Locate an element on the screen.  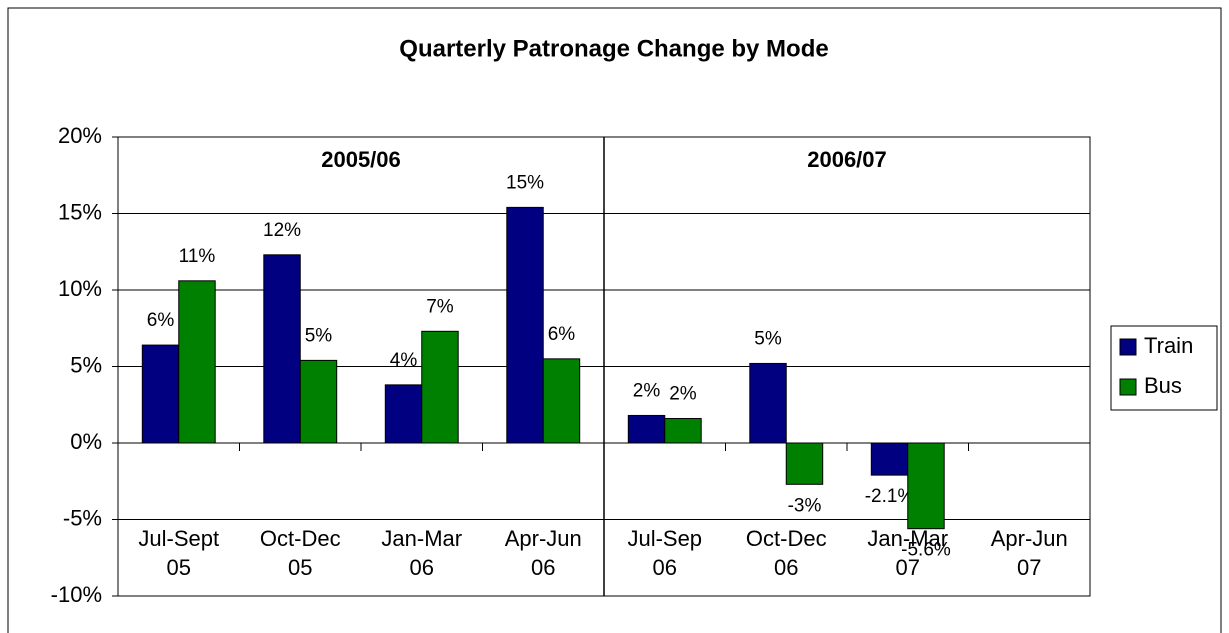
y-tick-label: 0% is located at coordinates (86, 441).